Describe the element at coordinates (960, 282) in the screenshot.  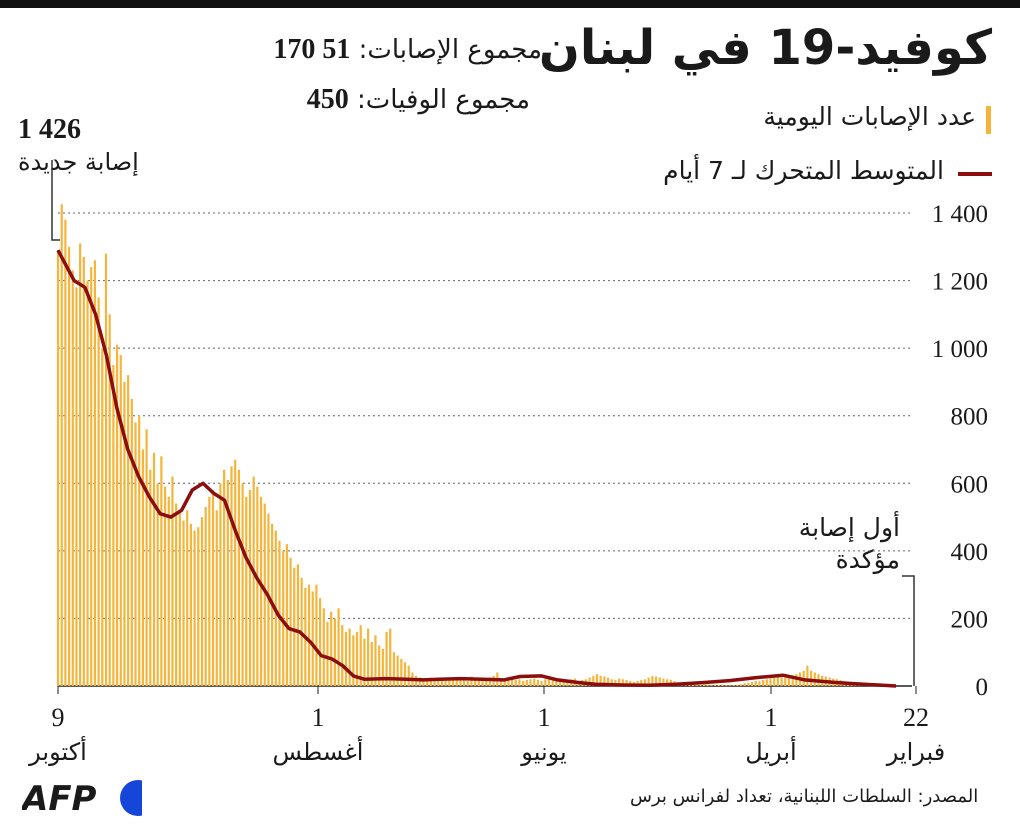
I see `y-tick-label: 1 200` at that location.